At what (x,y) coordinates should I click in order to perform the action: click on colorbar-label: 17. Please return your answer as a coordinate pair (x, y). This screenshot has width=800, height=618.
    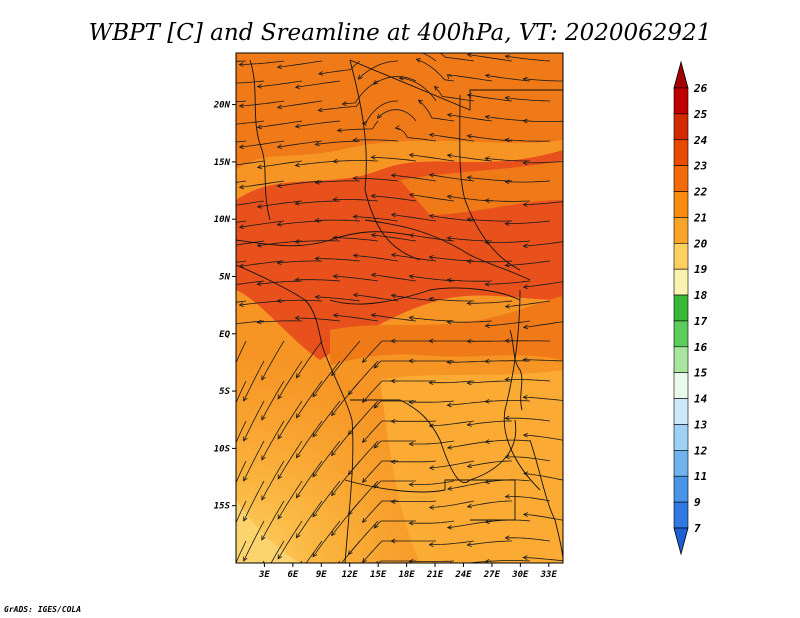
    Looking at the image, I should click on (701, 321).